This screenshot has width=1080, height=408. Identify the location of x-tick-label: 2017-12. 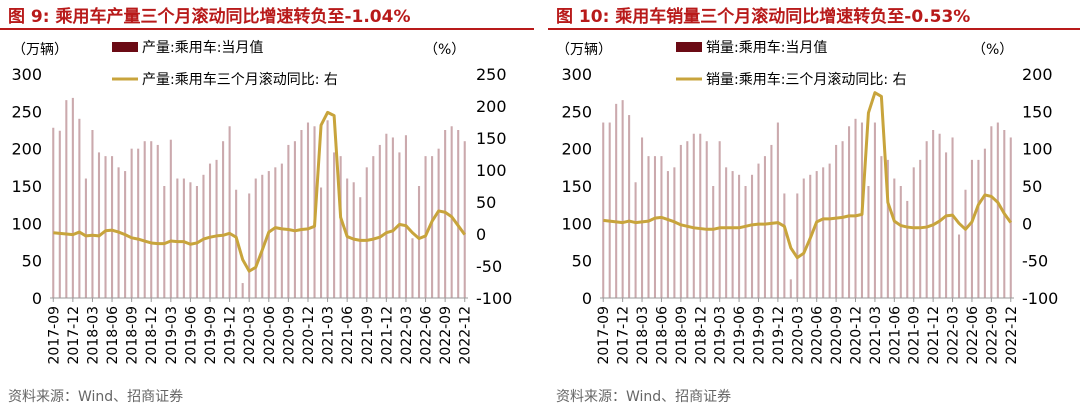
(624, 335).